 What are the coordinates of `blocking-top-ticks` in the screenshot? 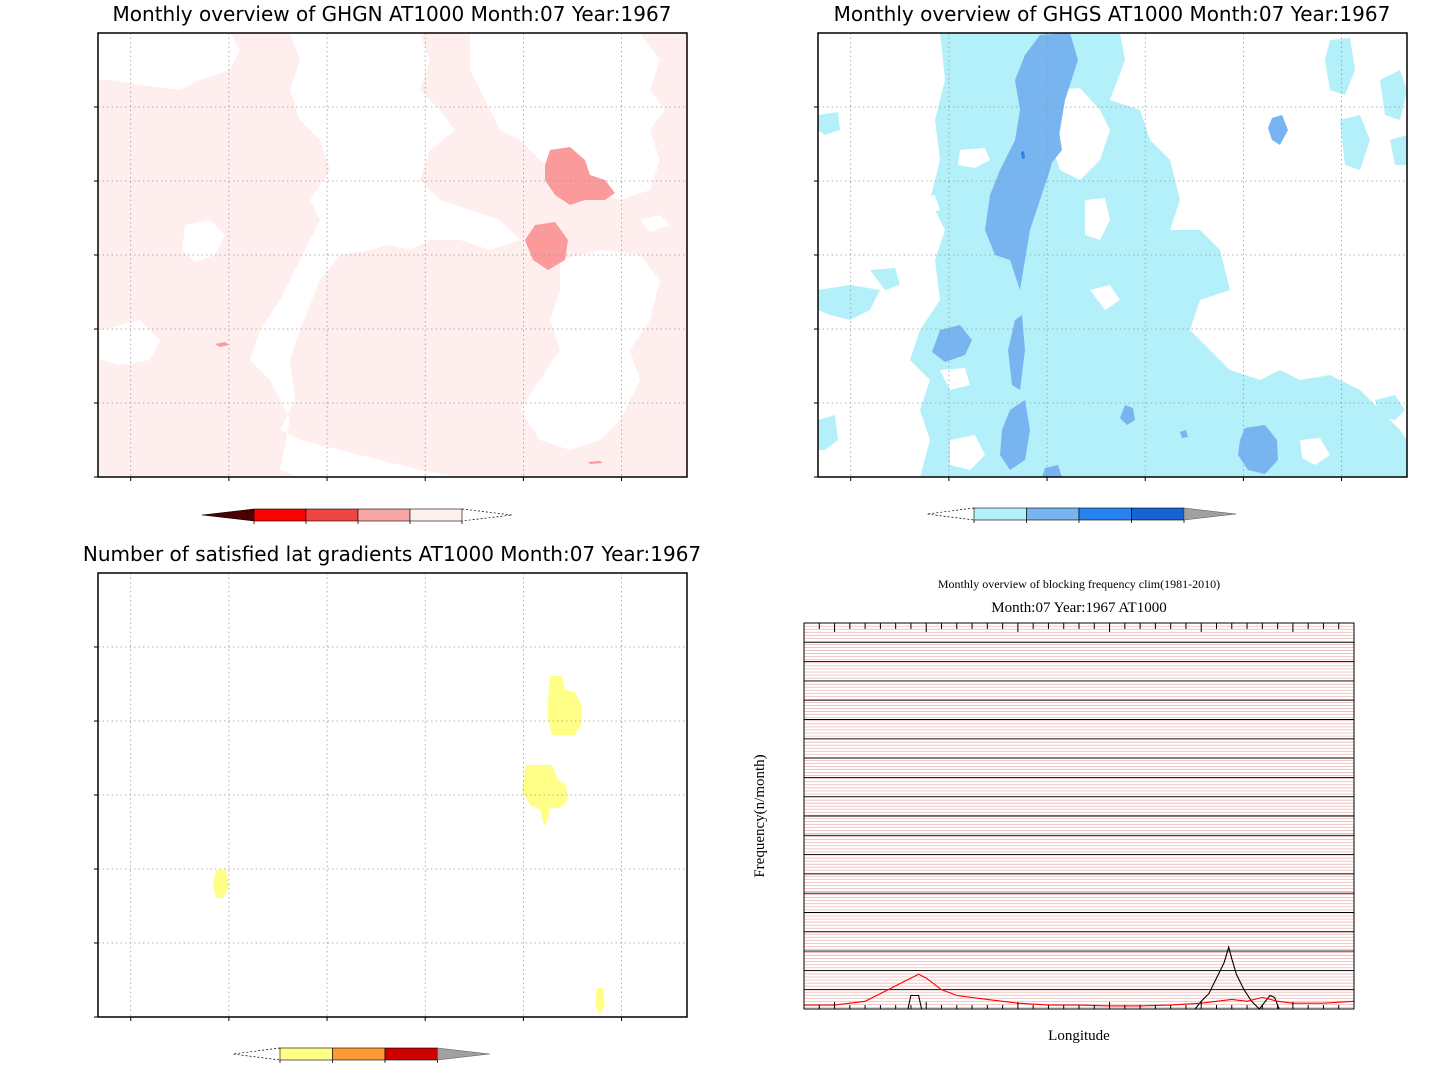 It's located at (1079, 816).